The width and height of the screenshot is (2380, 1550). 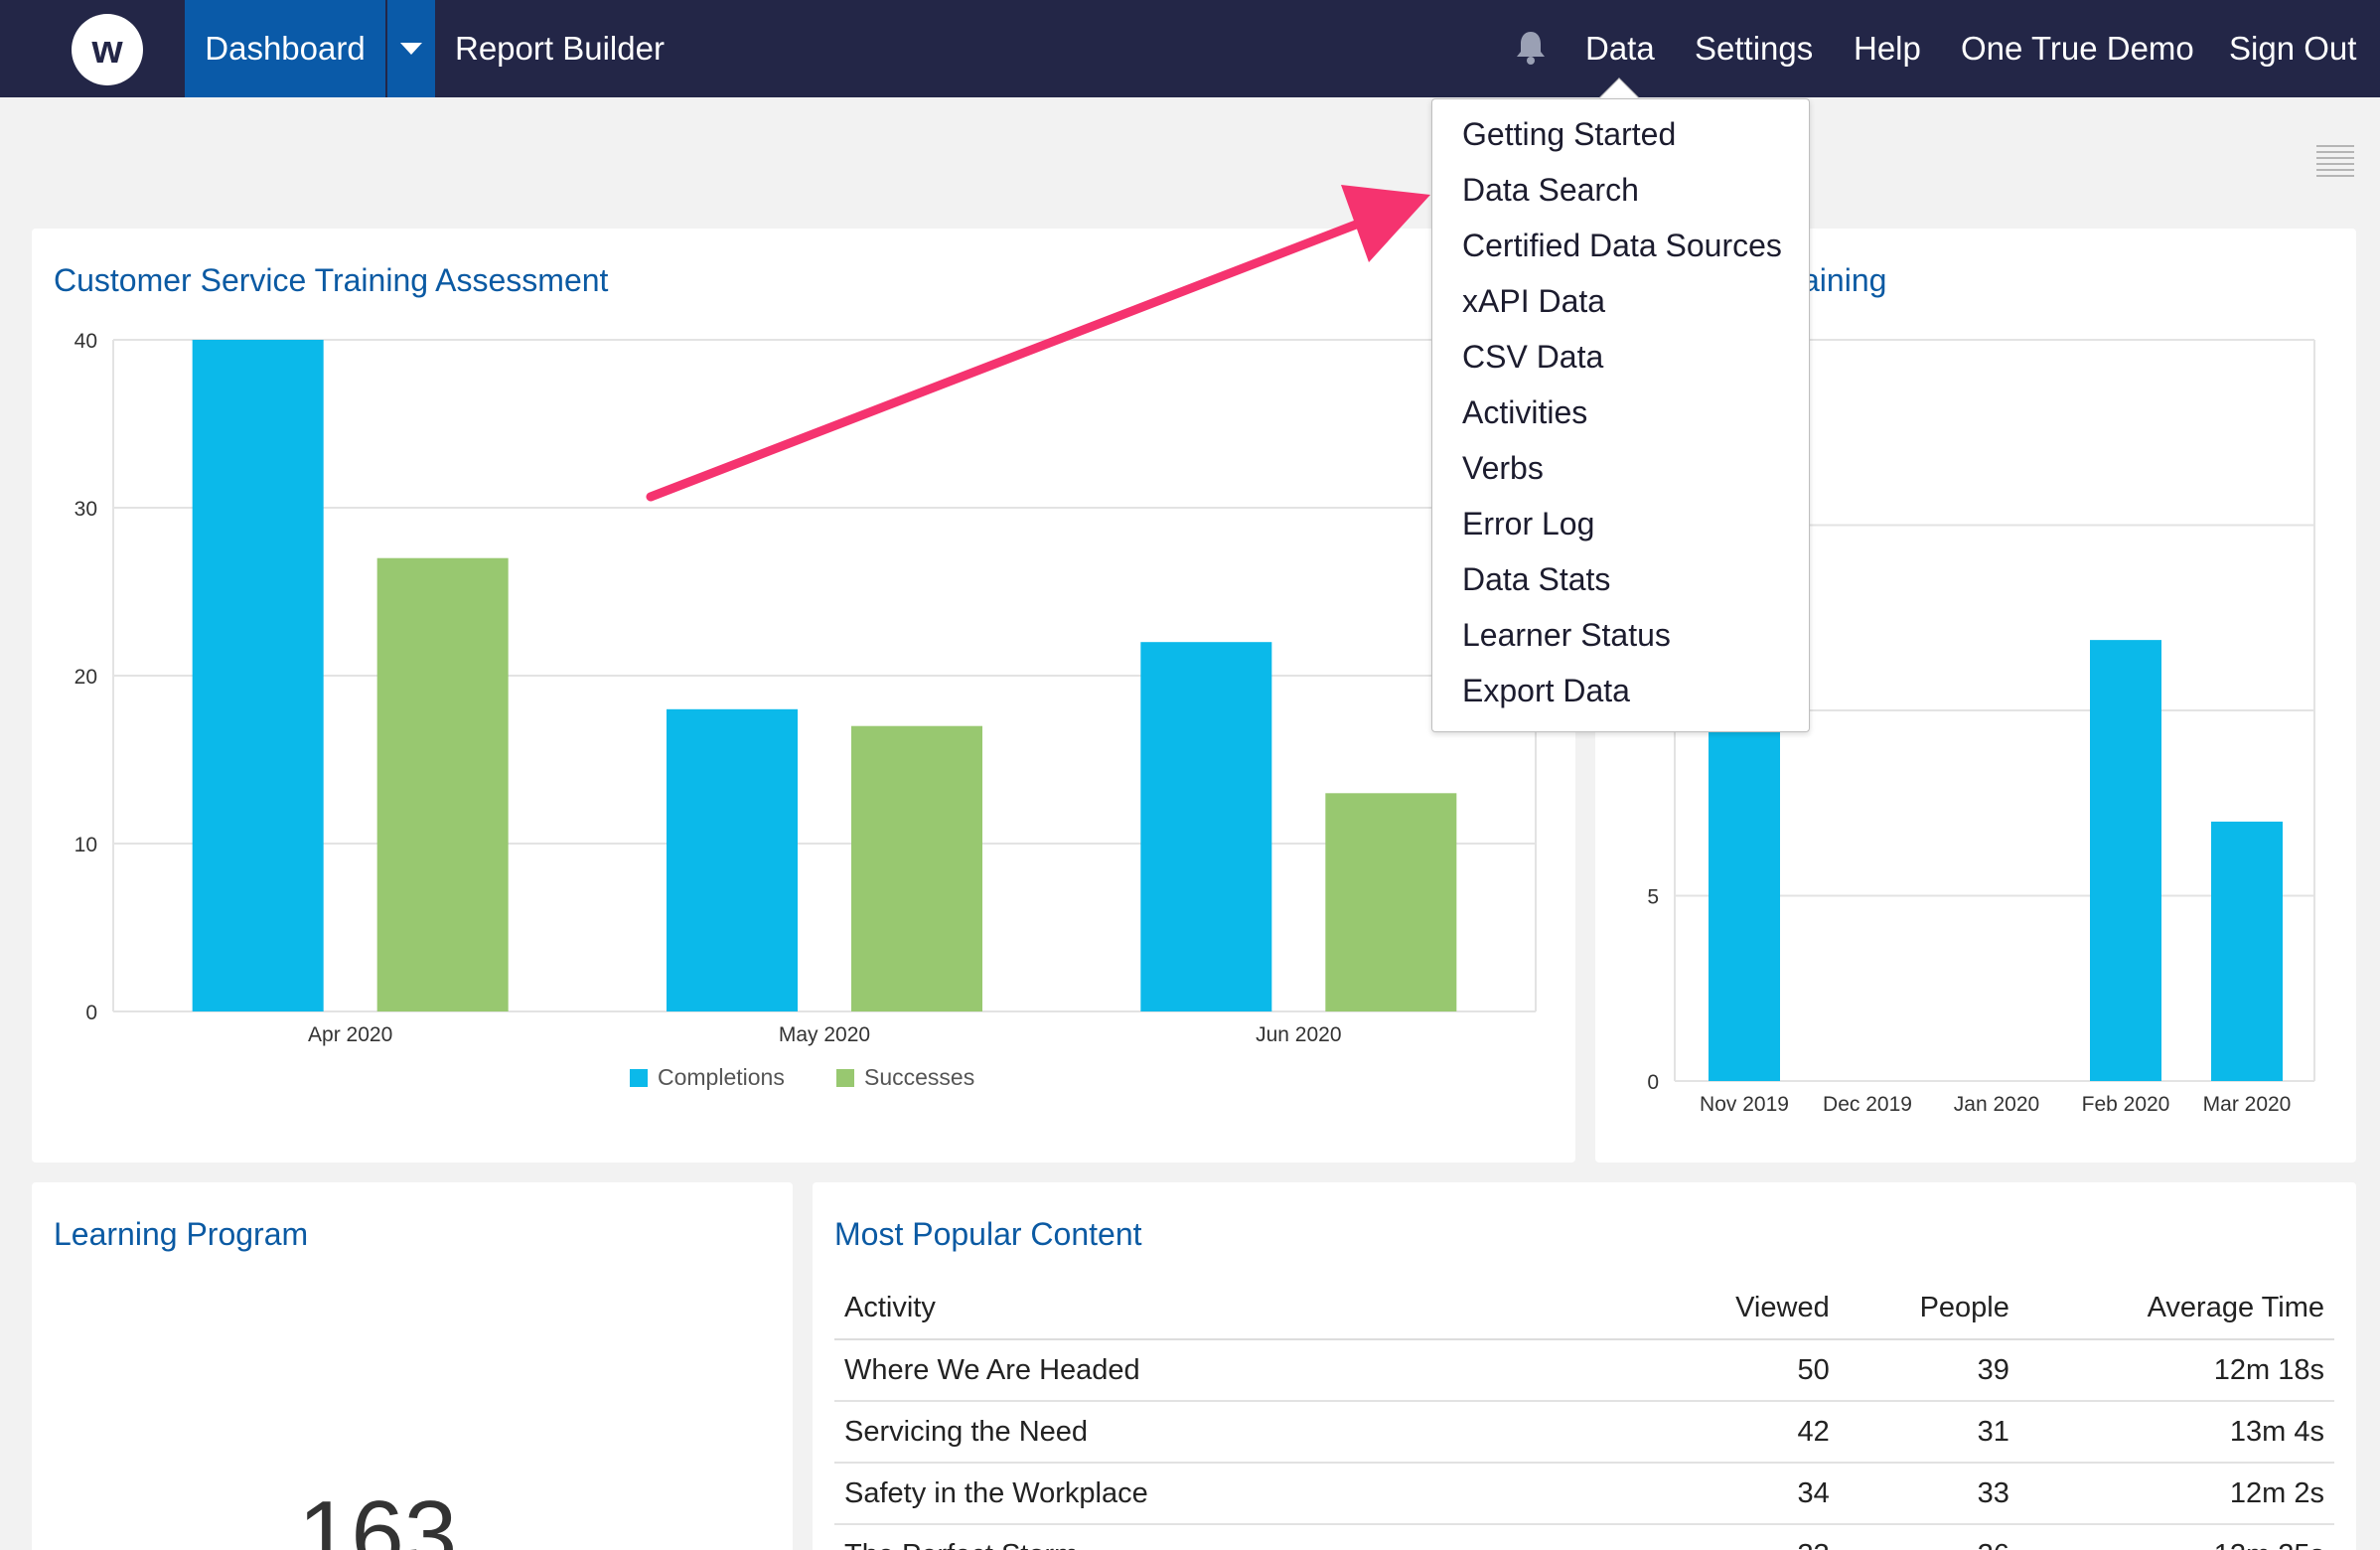 I want to click on menu-item-getting-started: Getting Started, so click(x=1569, y=134).